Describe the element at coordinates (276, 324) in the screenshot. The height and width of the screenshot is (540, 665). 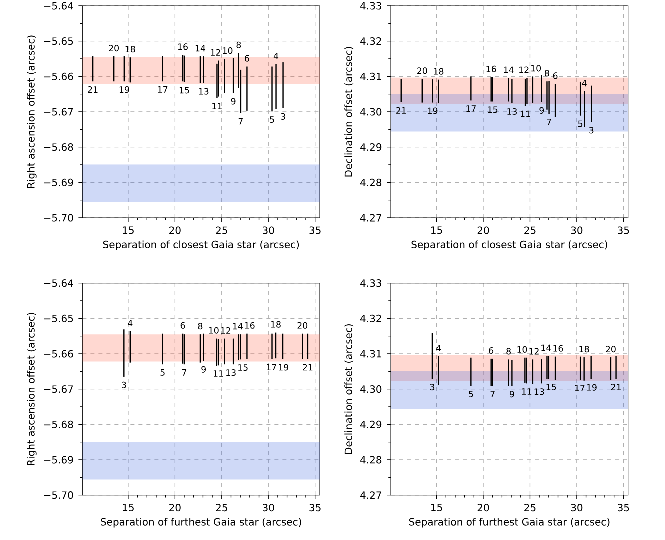
I see `annotation: 18` at that location.